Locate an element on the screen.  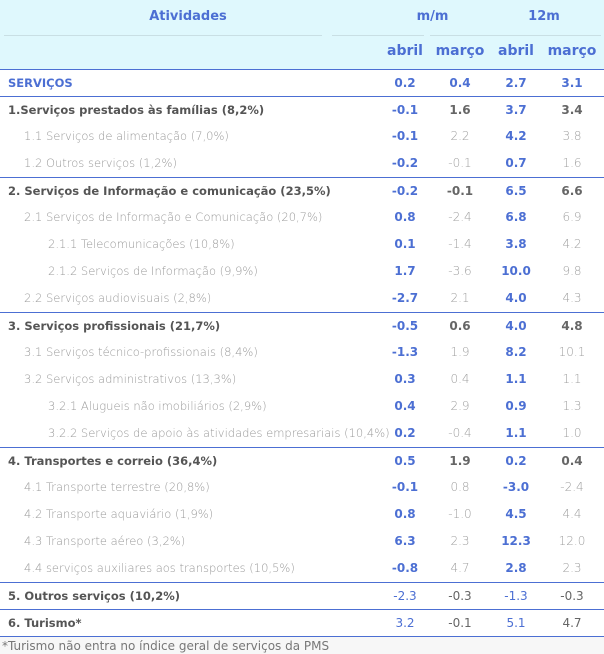
12m-abril-value: 12.3 is located at coordinates (516, 541).